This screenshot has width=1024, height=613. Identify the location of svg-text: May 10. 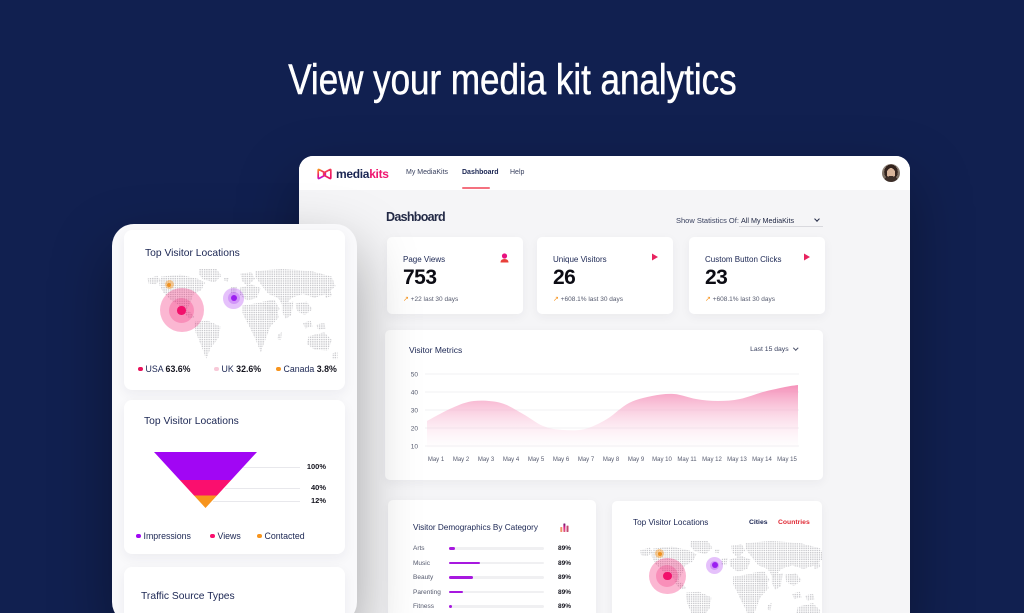
(662, 460).